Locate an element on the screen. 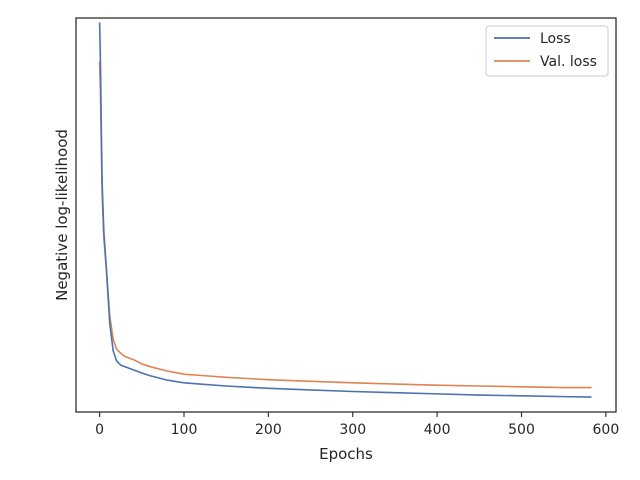  x-tick-label: 400 is located at coordinates (437, 430).